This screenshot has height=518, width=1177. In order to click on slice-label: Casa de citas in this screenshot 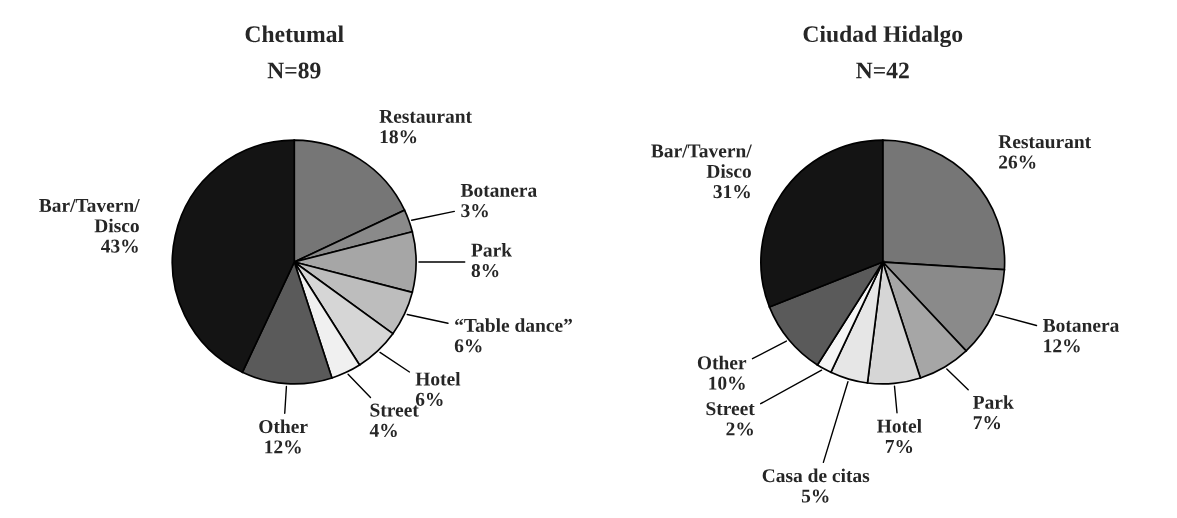, I will do `click(816, 475)`.